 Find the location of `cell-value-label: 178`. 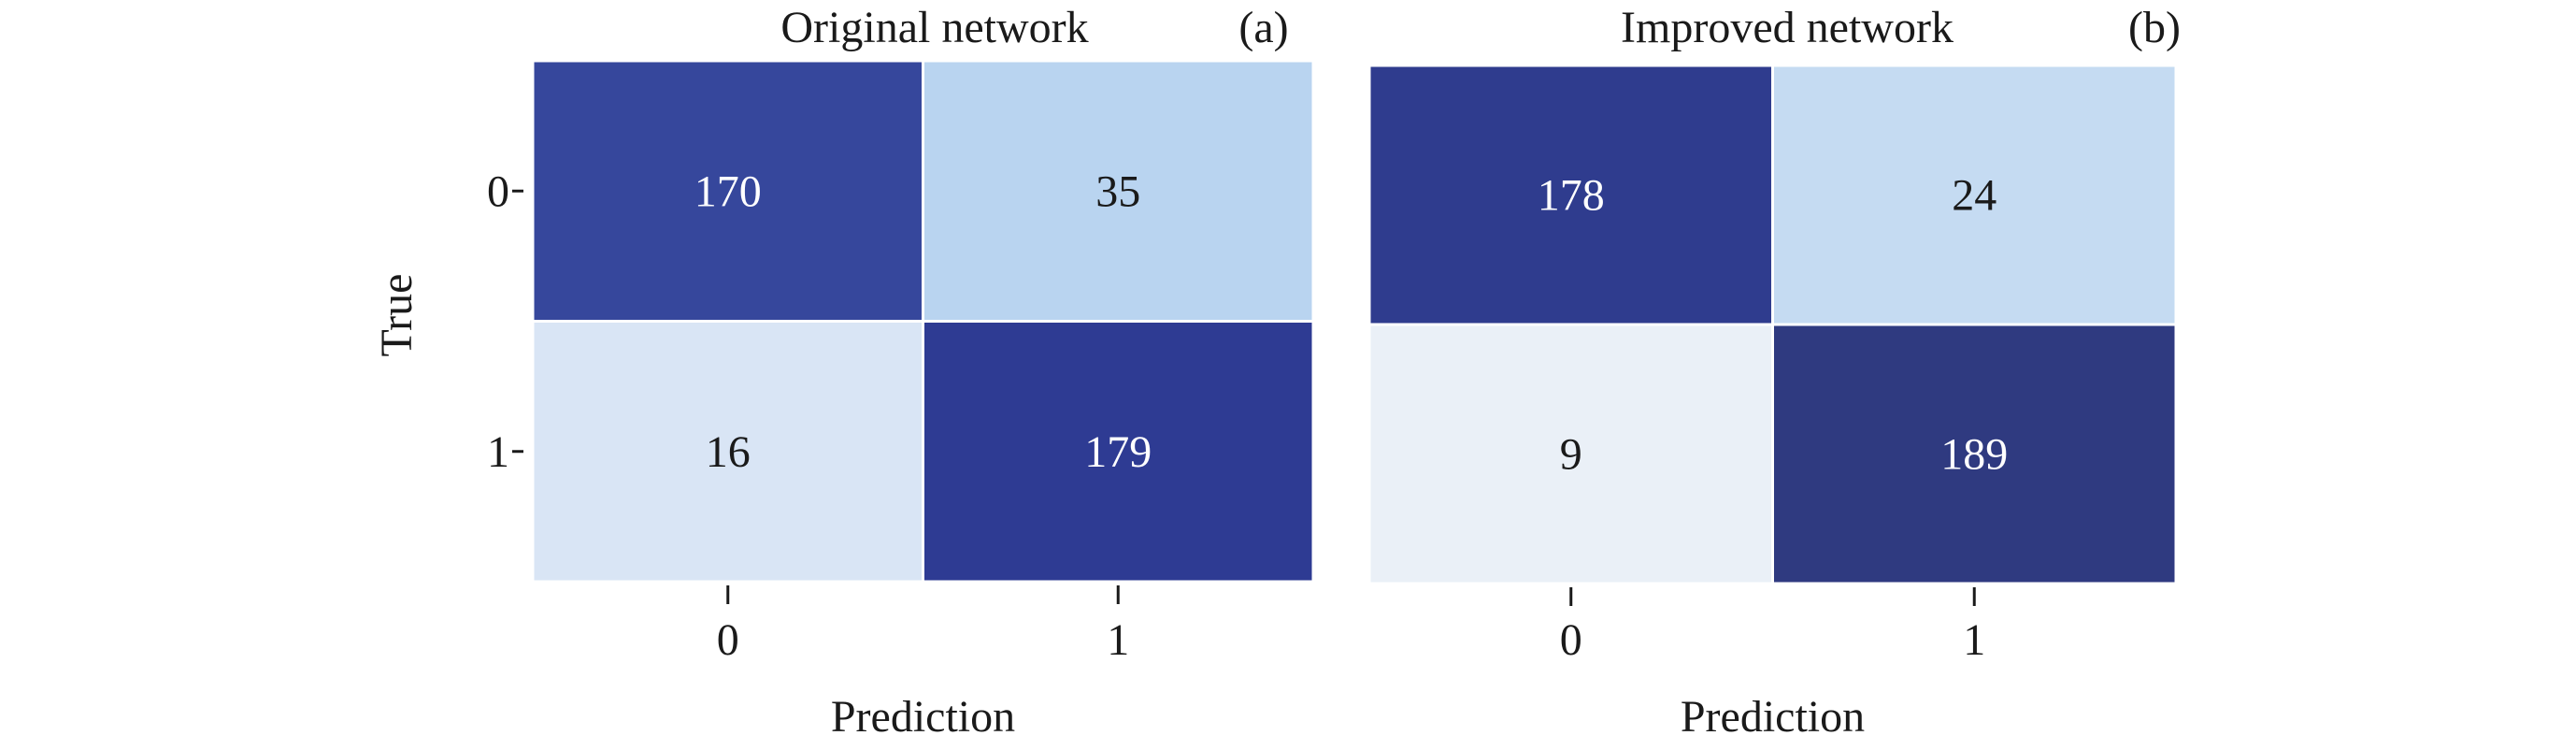

cell-value-label: 178 is located at coordinates (1571, 196).